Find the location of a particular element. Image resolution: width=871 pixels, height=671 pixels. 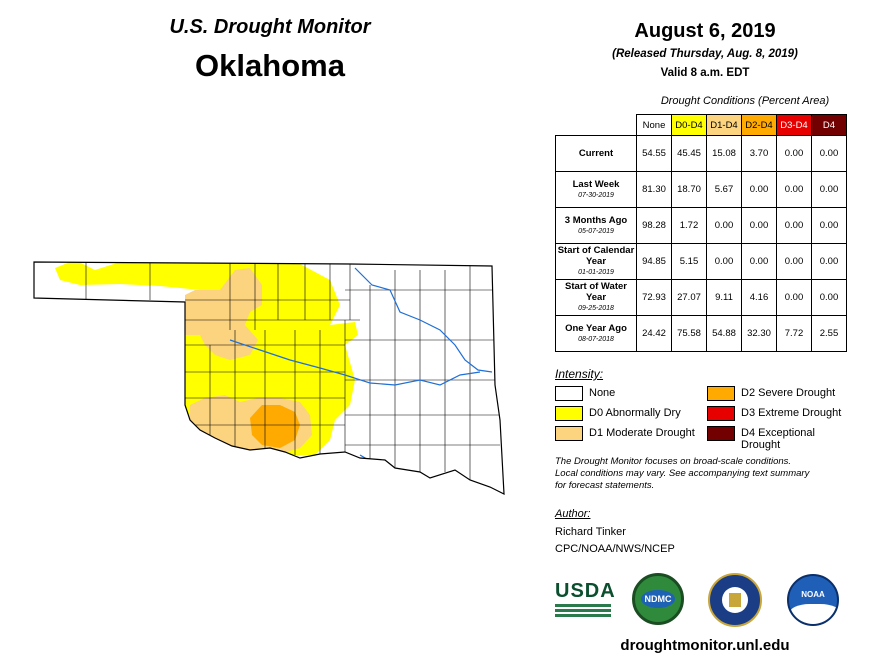

cell: 72.93 is located at coordinates (654, 297).